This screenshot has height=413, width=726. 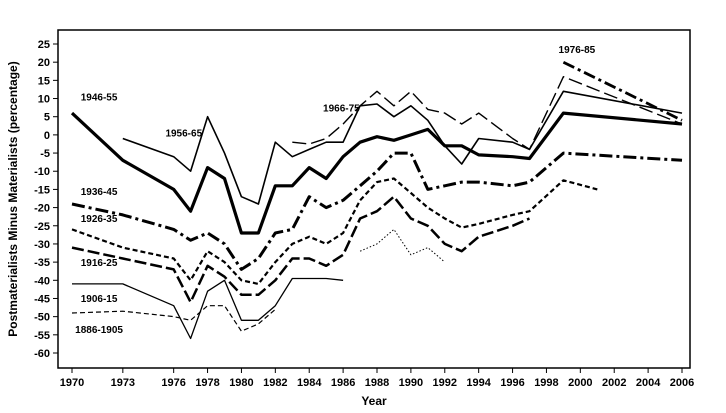 What do you see at coordinates (44, 100) in the screenshot?
I see `y-tick-label: 10` at bounding box center [44, 100].